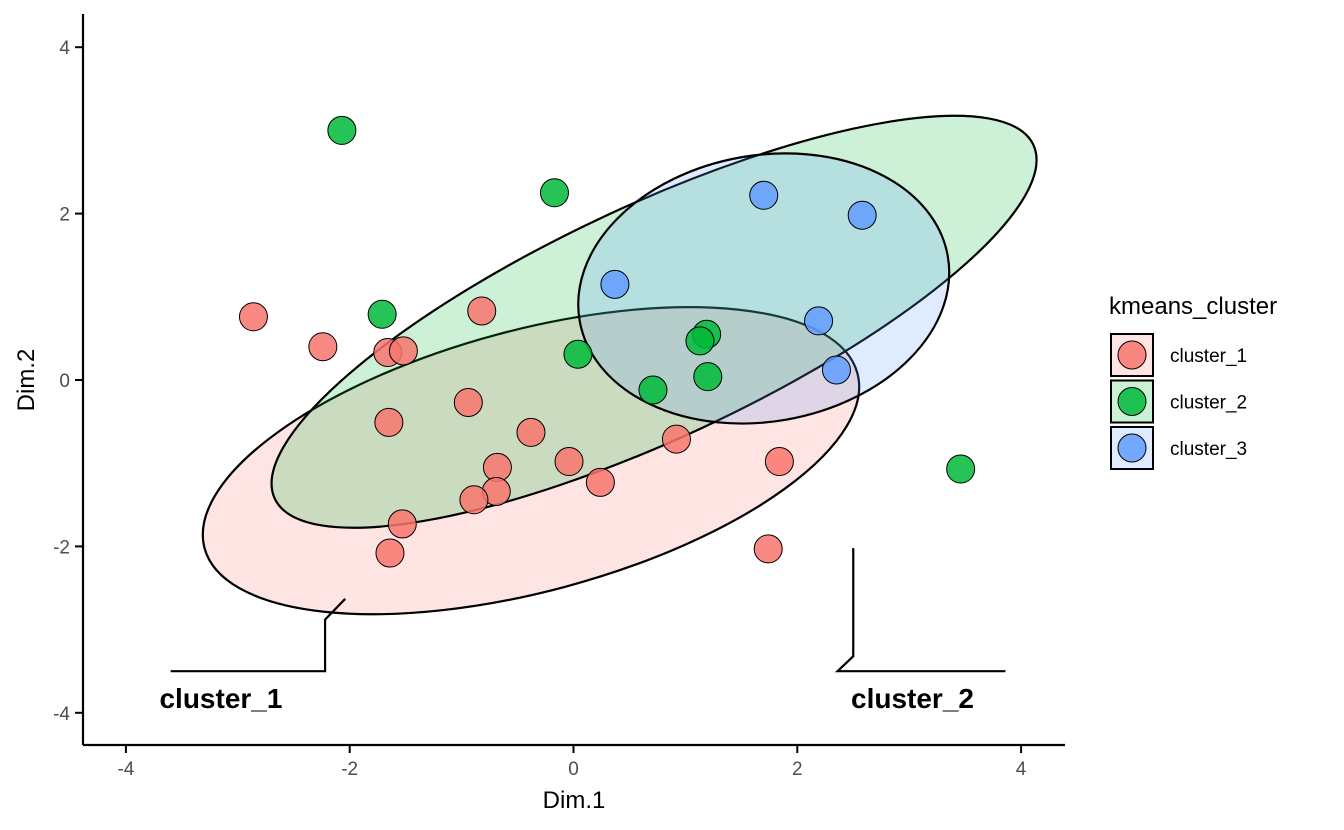  Describe the element at coordinates (125, 769) in the screenshot. I see `x-tick-label--4: -4` at that location.